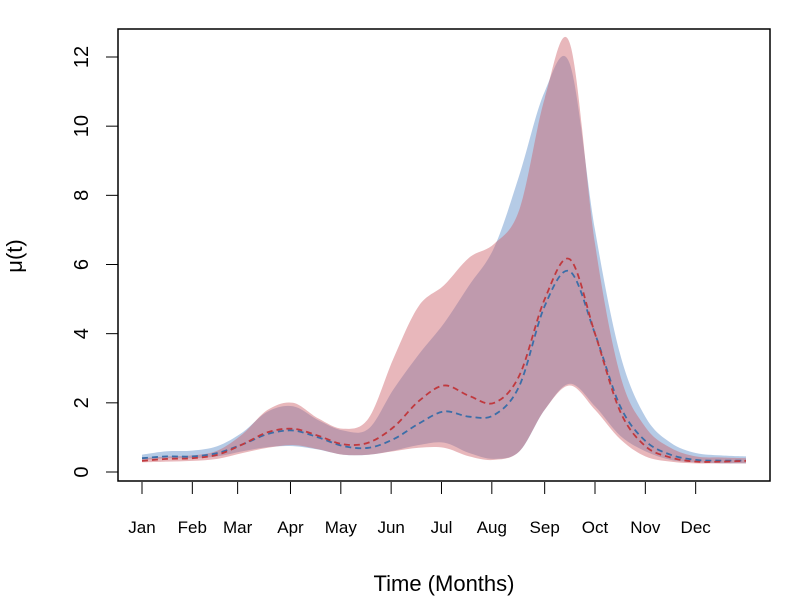 The height and width of the screenshot is (600, 800). Describe the element at coordinates (696, 527) in the screenshot. I see `x-tick-label: Dec` at that location.